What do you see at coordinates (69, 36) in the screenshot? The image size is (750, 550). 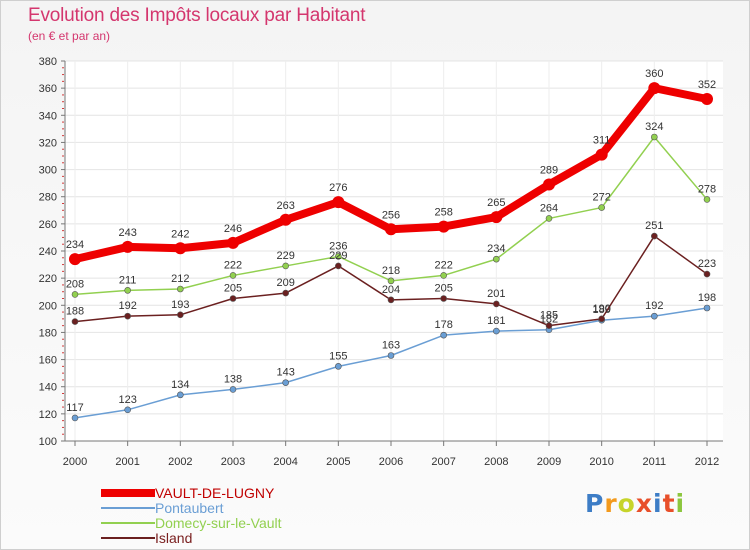 I see `chart-subtitle: (en € et par an)` at bounding box center [69, 36].